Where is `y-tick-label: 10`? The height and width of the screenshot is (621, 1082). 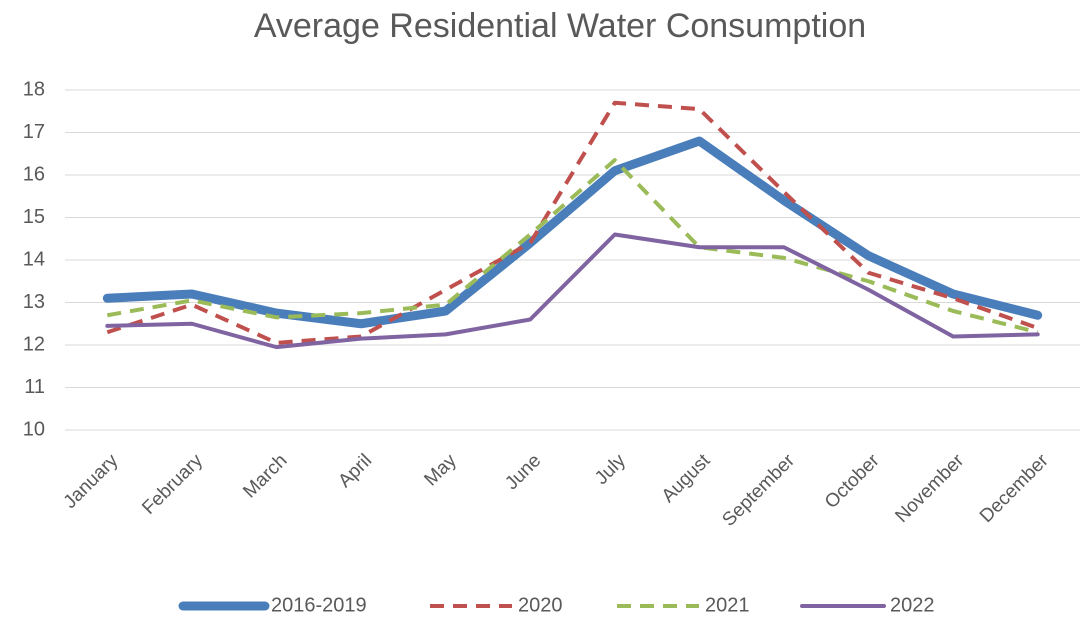 y-tick-label: 10 is located at coordinates (34, 429).